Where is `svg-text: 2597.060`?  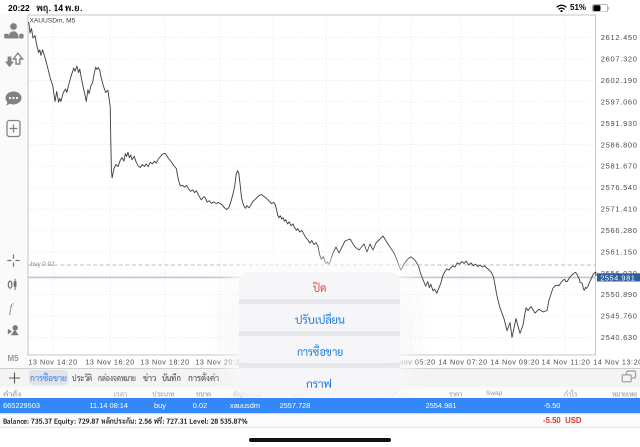 svg-text: 2597.060 is located at coordinates (619, 101).